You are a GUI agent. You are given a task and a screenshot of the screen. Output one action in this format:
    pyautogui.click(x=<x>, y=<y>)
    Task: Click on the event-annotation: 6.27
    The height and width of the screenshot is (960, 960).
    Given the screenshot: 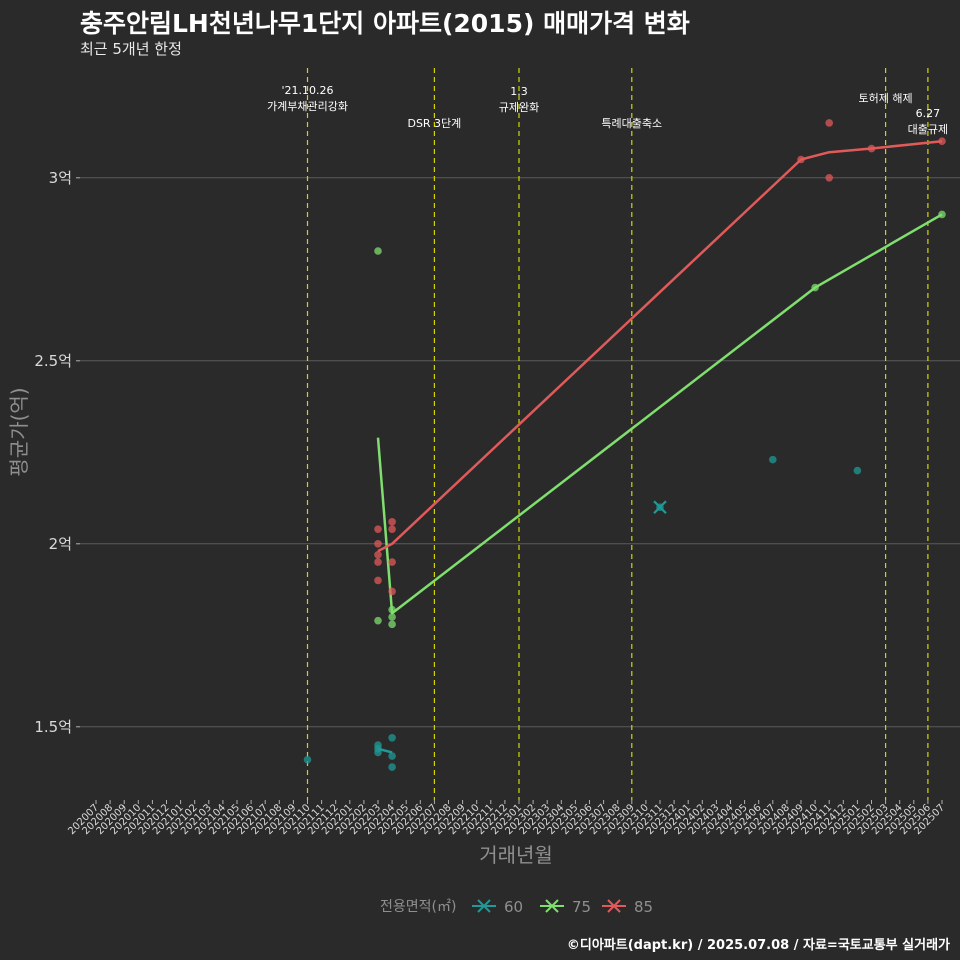 What is the action you would take?
    pyautogui.click(x=928, y=113)
    